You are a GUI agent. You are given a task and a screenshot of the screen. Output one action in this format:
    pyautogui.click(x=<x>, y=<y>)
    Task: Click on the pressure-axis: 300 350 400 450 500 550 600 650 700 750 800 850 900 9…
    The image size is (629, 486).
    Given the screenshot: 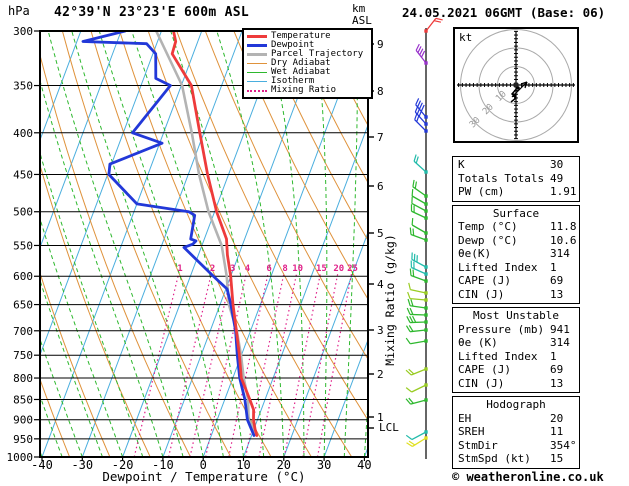 What is the action you would take?
    pyautogui.click(x=23, y=244)
    